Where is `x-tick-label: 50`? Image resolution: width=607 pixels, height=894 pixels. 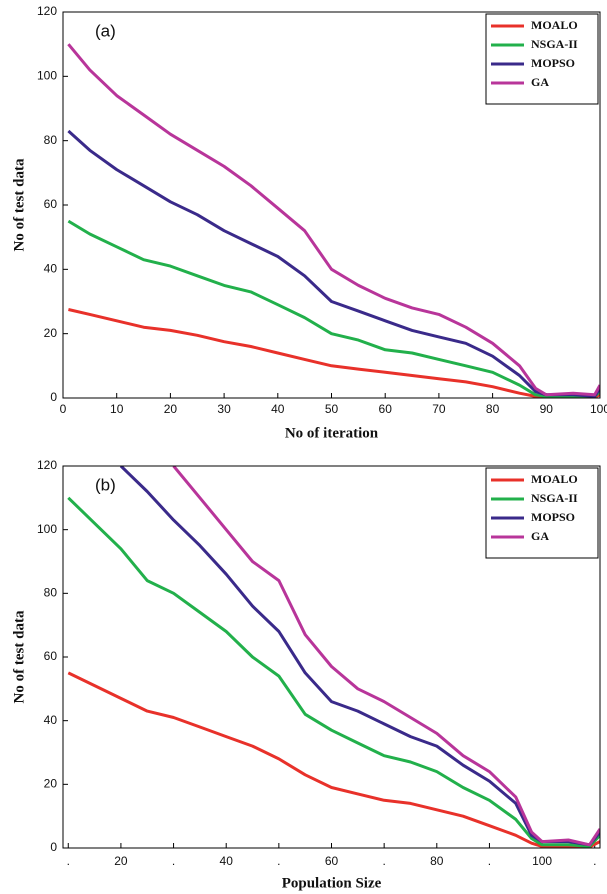 x-tick-label: 50 is located at coordinates (332, 409).